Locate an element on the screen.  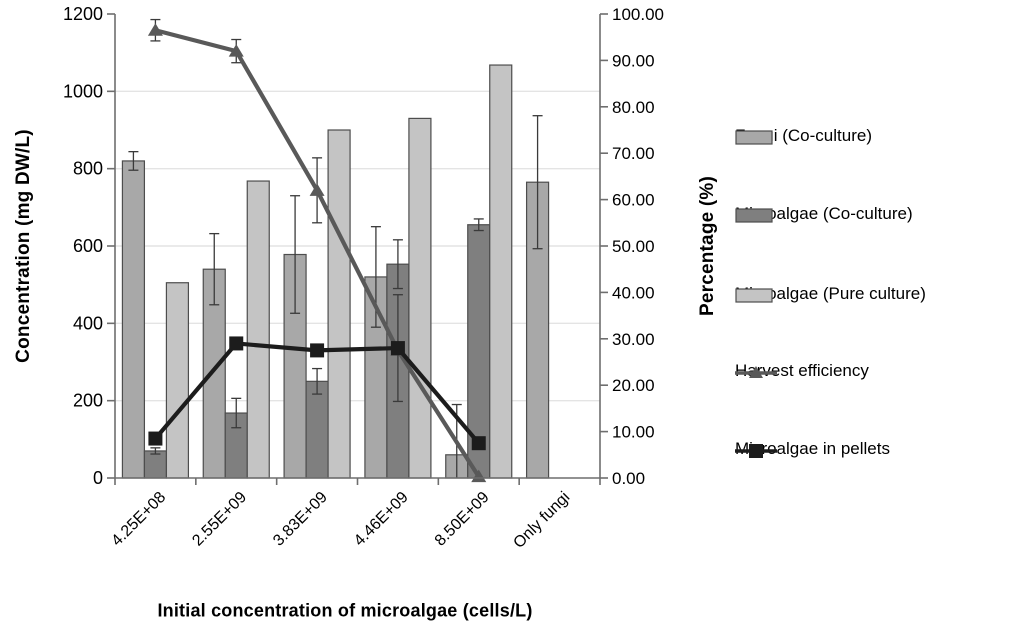
x-category-label: 8.50E+09 is located at coordinates (462, 519).